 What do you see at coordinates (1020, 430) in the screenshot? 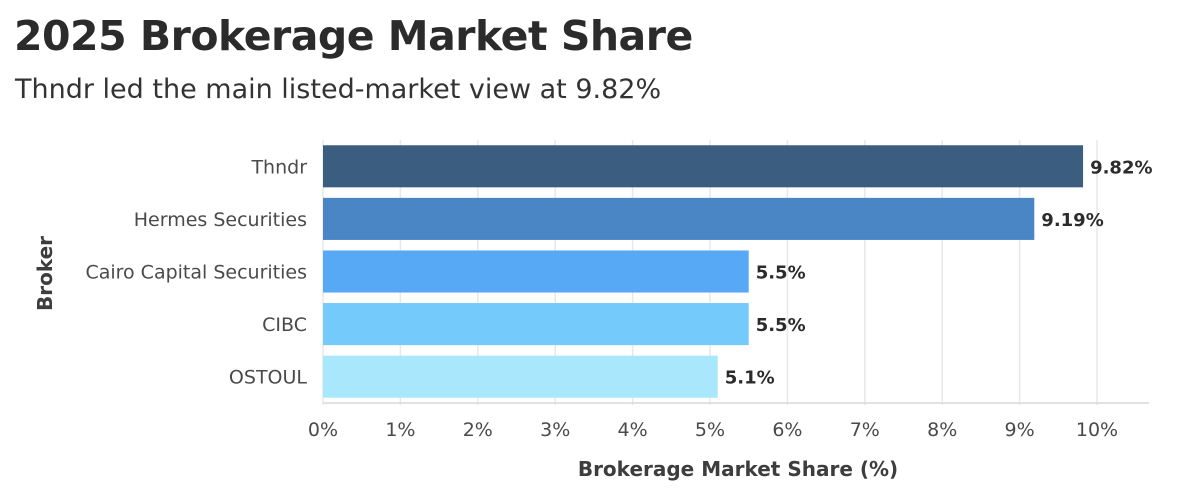
I see `x-tick-label: 9%` at bounding box center [1020, 430].